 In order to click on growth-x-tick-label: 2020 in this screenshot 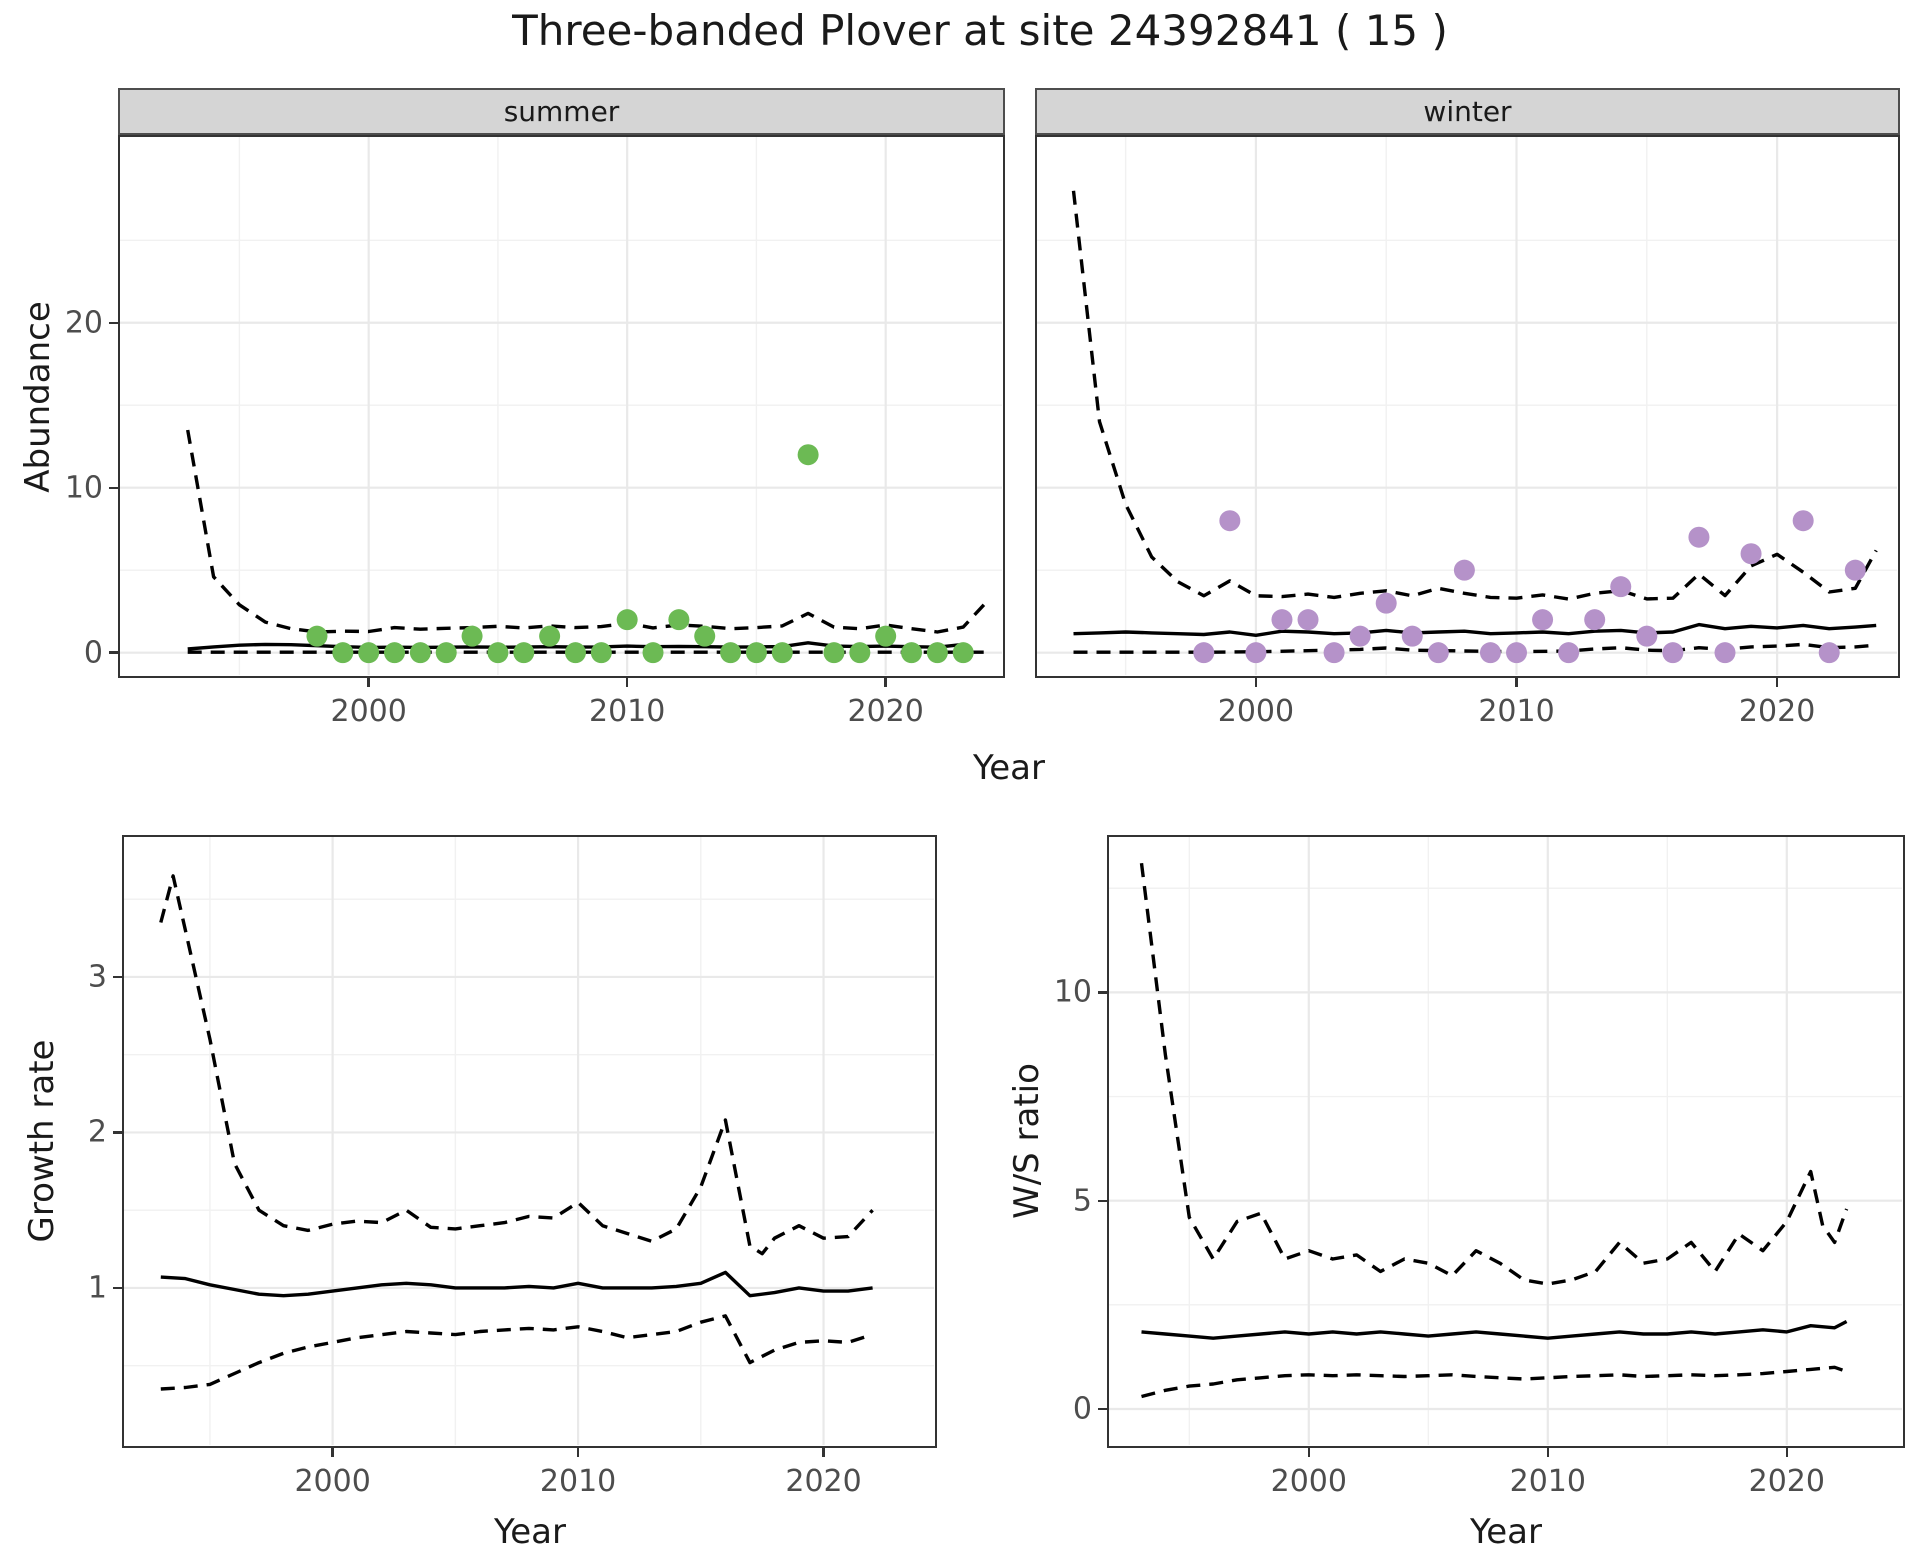, I will do `click(823, 1481)`.